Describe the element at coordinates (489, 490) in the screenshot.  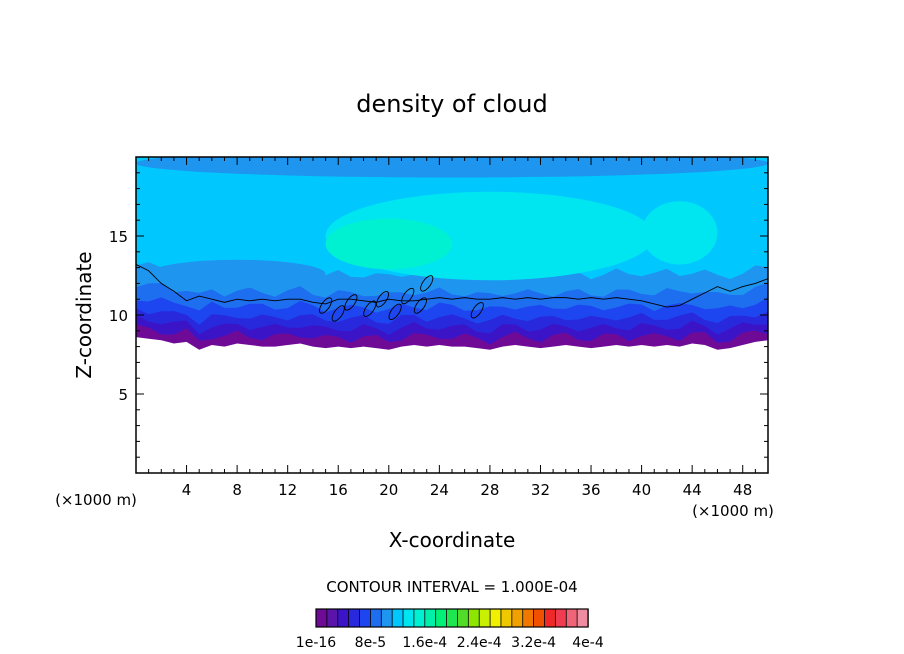
I see `x-tick-label: 28` at that location.